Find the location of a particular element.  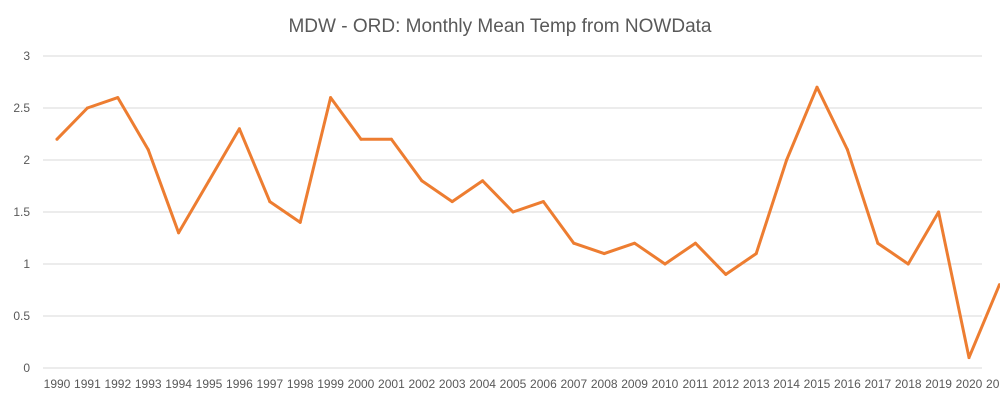

x-tick-label: 1999 is located at coordinates (330, 384).